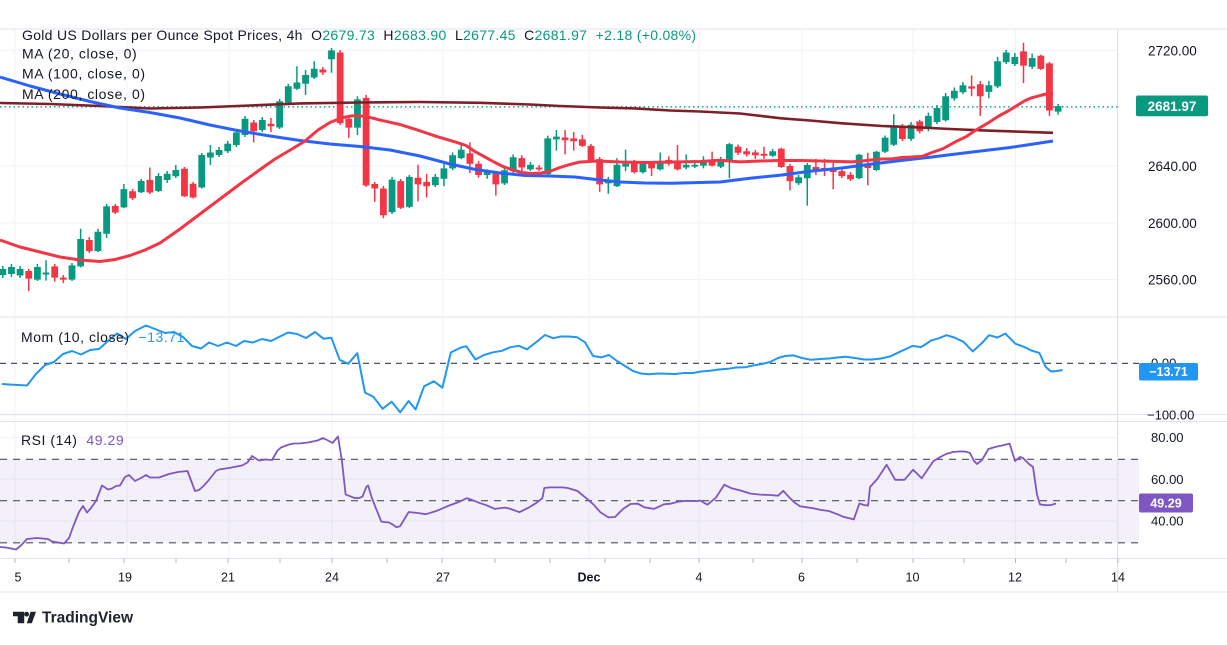 This screenshot has height=645, width=1227. What do you see at coordinates (103, 337) in the screenshot?
I see `svg-text: Mom (10, close) −13.71` at bounding box center [103, 337].